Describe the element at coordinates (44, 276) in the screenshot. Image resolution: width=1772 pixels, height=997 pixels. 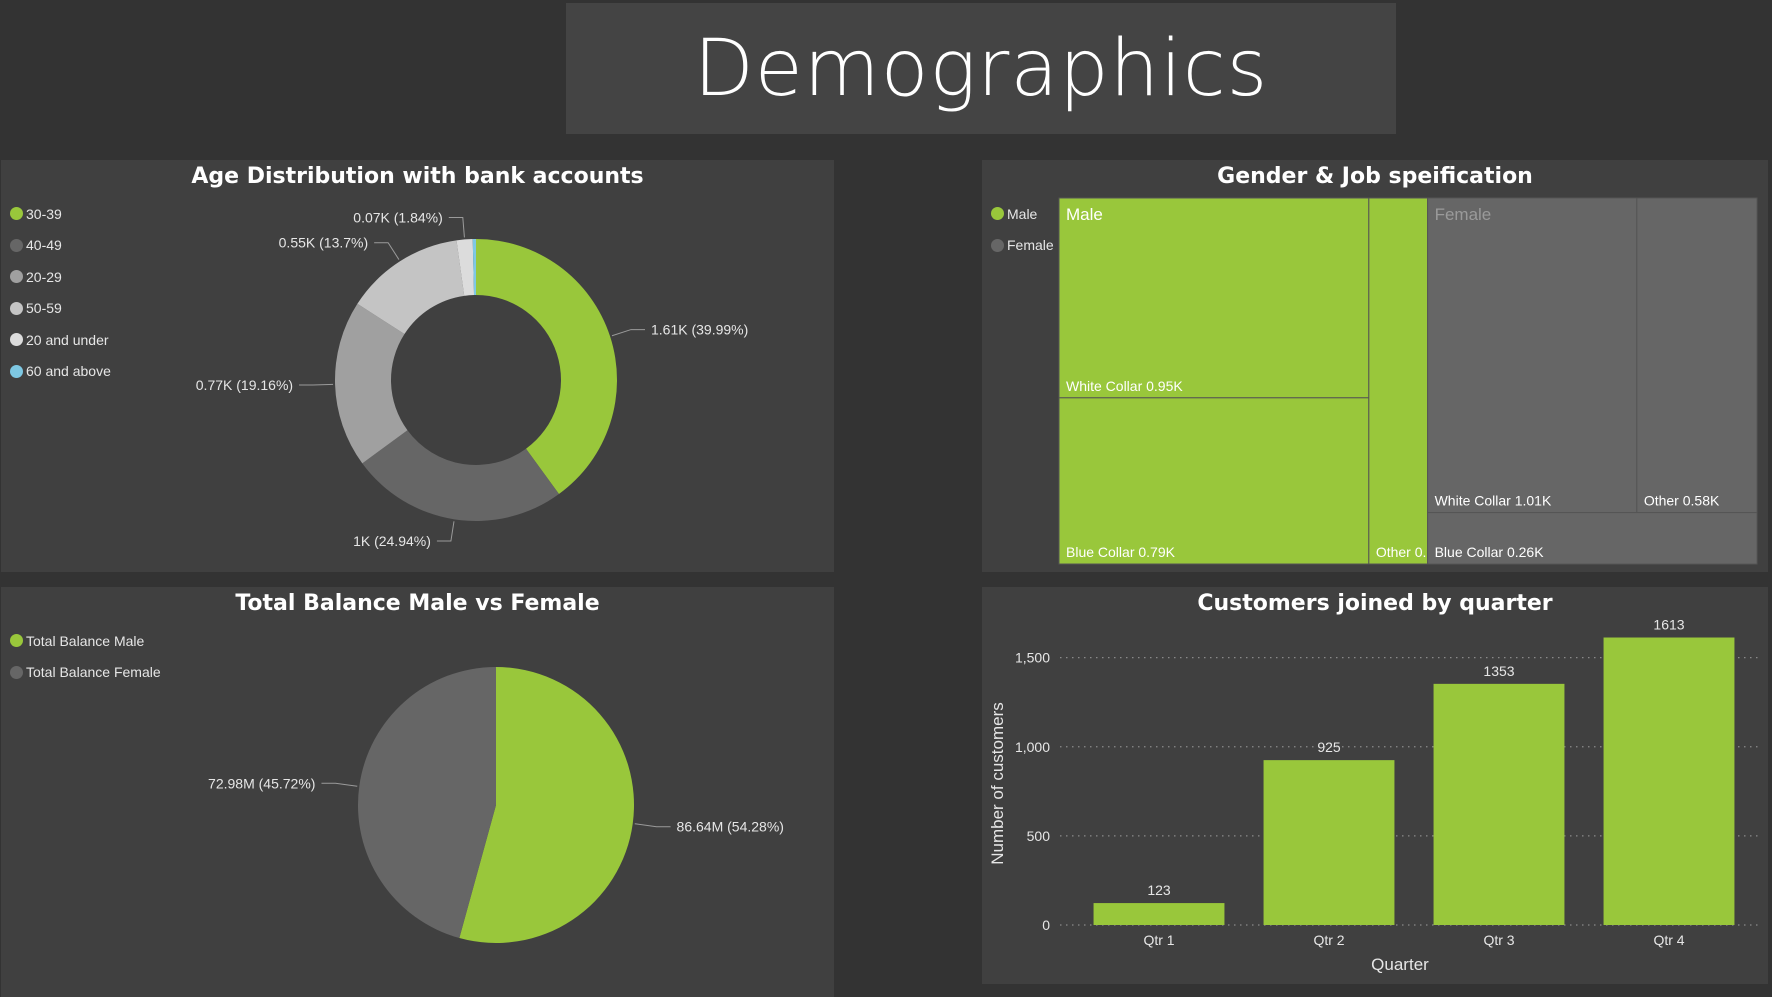
I see `legend-label: 20-29` at that location.